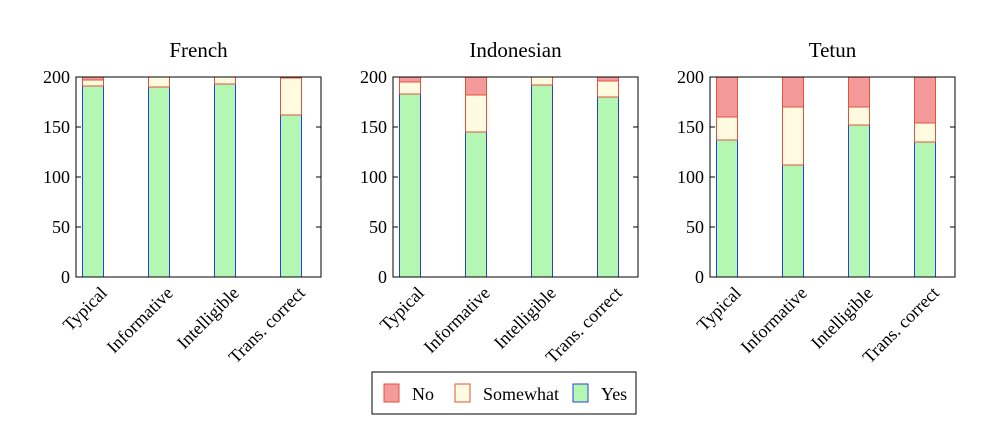 The width and height of the screenshot is (1000, 428). I want to click on bar-tetun-trans-correct-no, so click(925, 100).